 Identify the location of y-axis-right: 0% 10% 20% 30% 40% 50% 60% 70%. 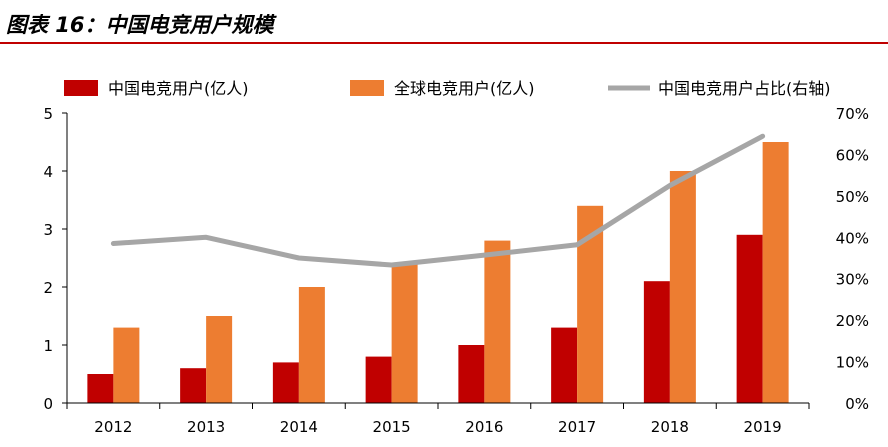
(852, 259).